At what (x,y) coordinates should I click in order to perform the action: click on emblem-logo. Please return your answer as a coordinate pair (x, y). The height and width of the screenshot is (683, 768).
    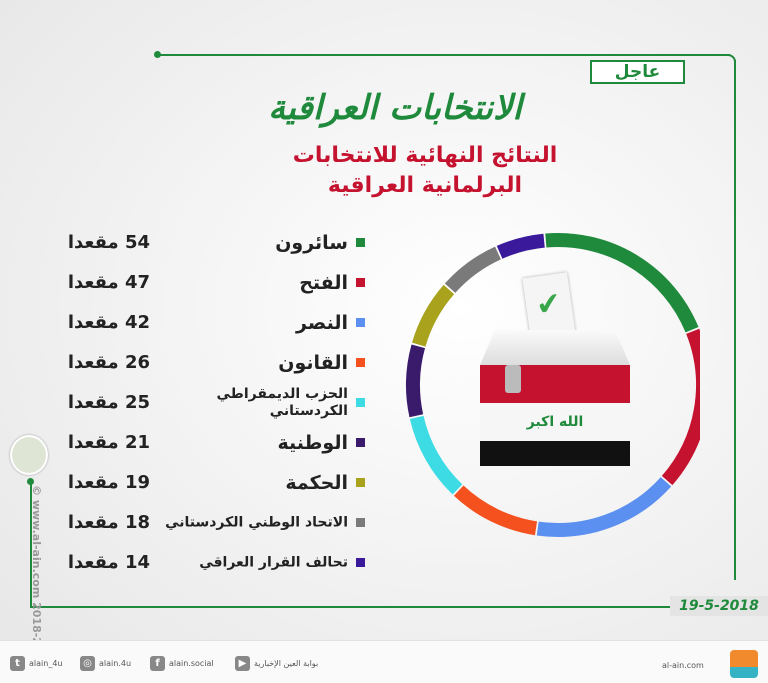
    Looking at the image, I should click on (29, 455).